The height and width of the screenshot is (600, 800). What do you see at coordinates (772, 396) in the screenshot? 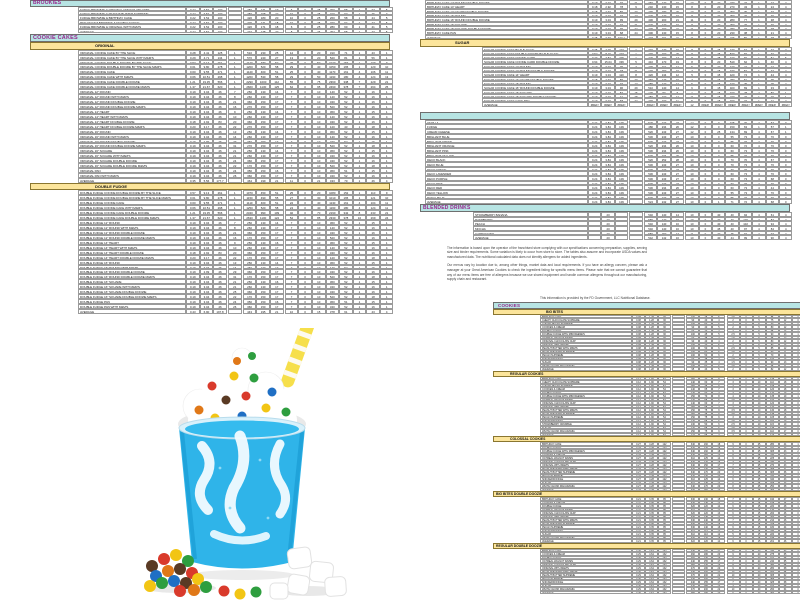
I see `cell-value: 135` at bounding box center [772, 396].